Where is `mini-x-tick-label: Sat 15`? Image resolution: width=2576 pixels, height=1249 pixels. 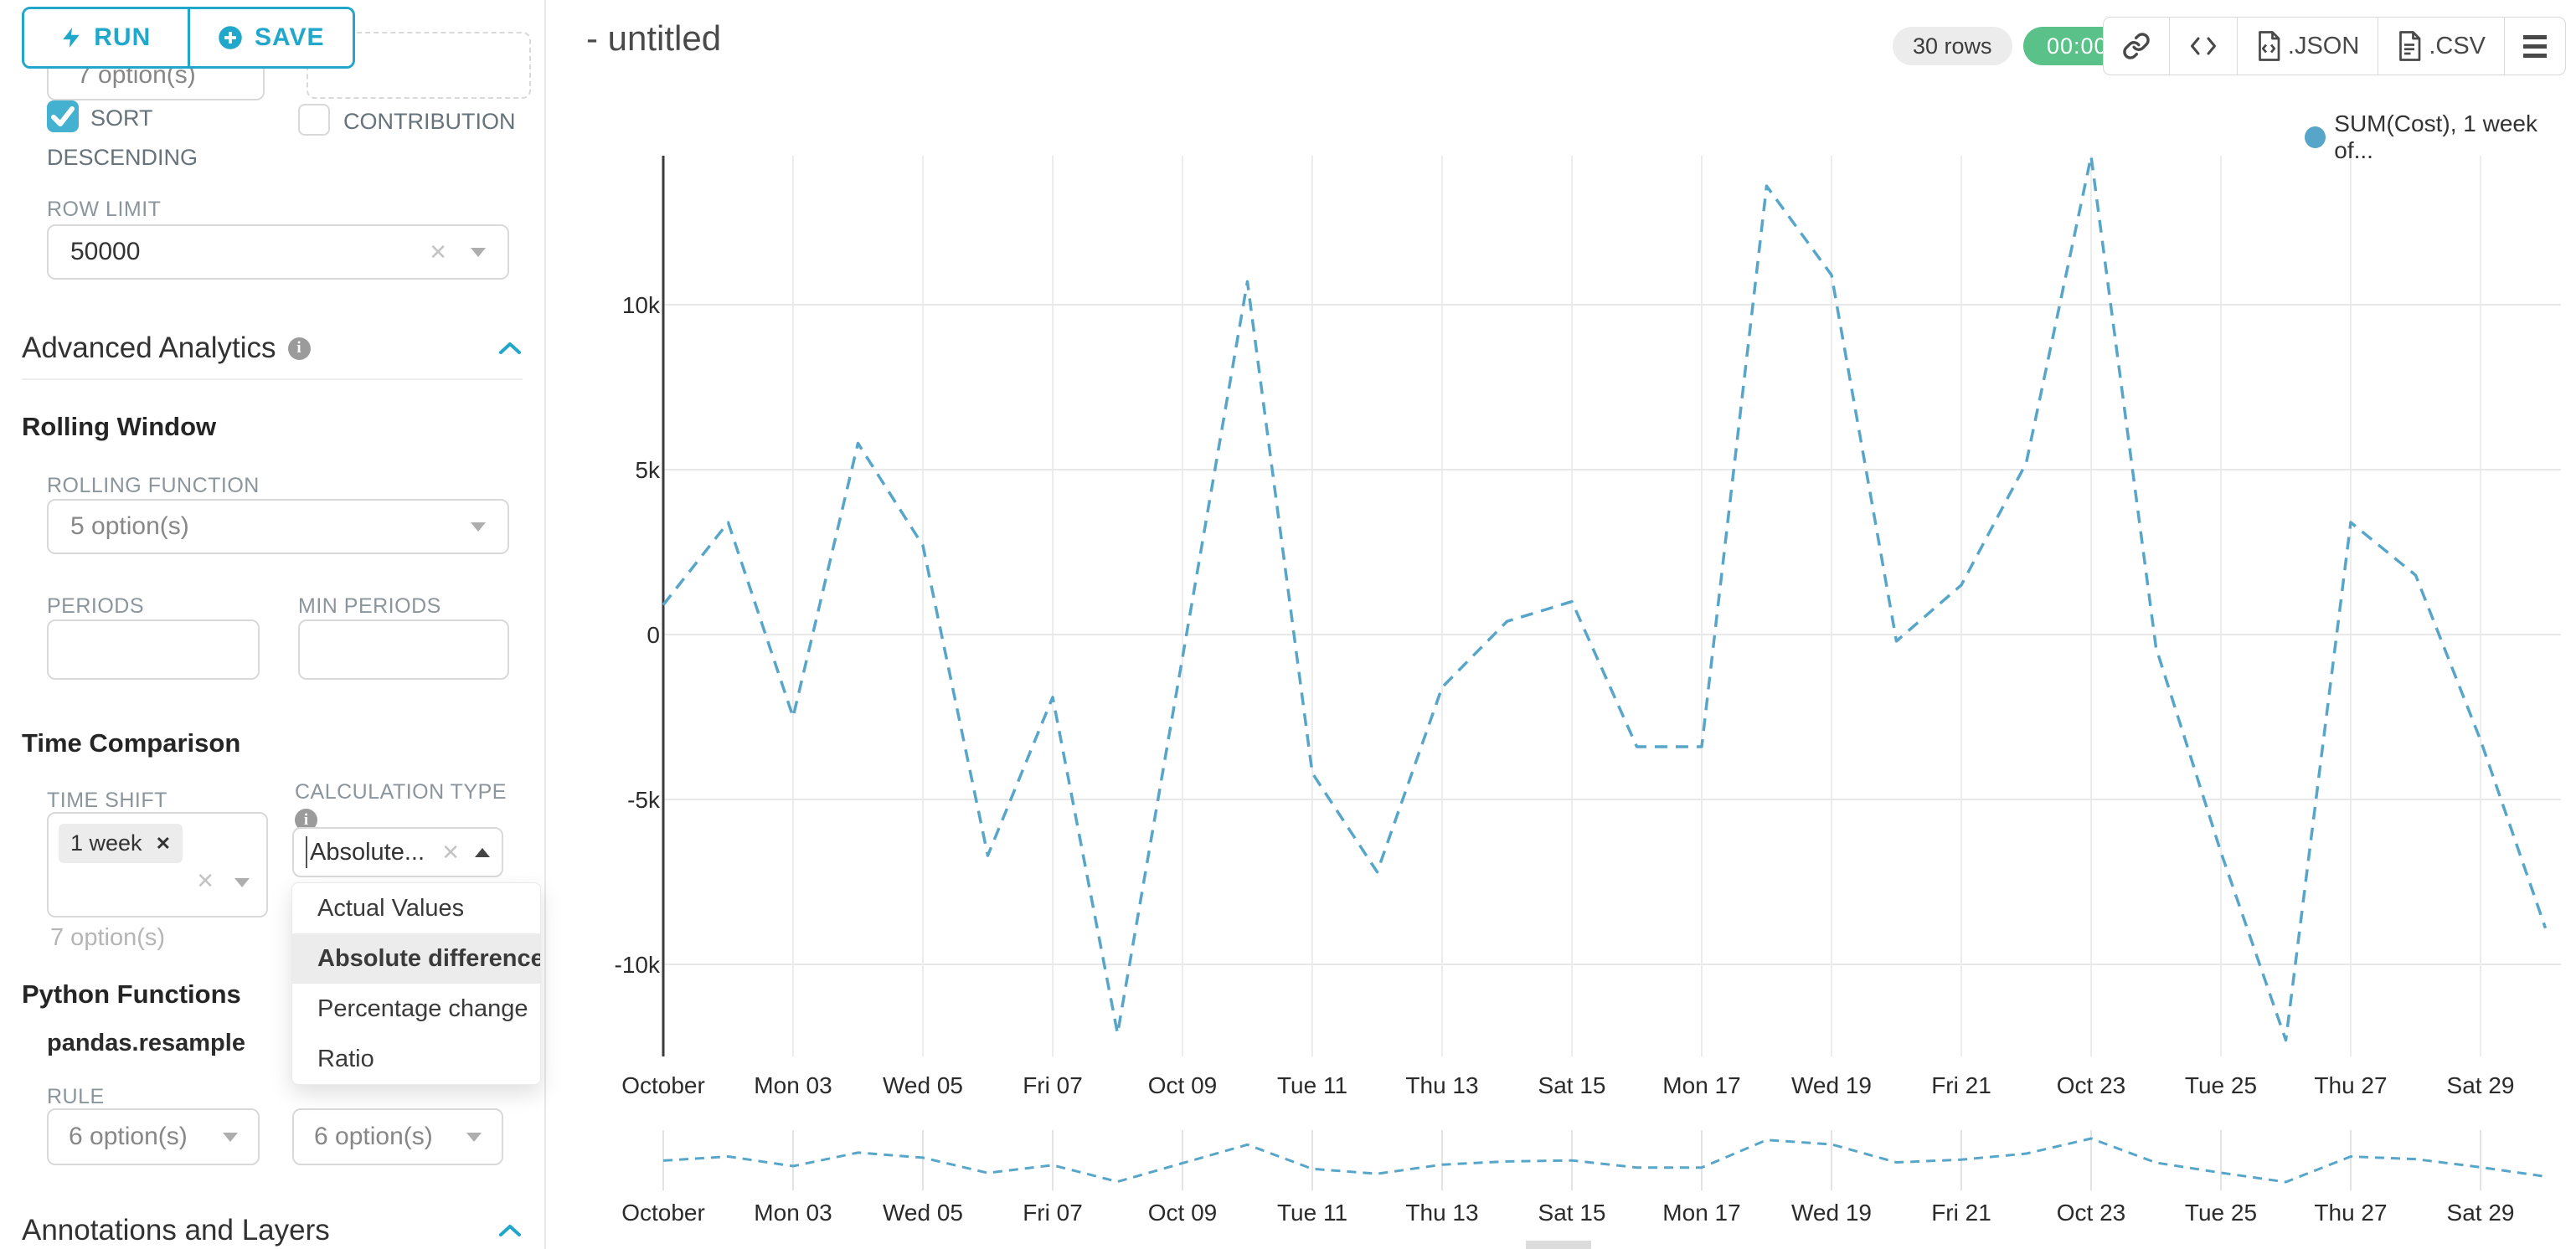
mini-x-tick-label: Sat 15 is located at coordinates (1572, 1213).